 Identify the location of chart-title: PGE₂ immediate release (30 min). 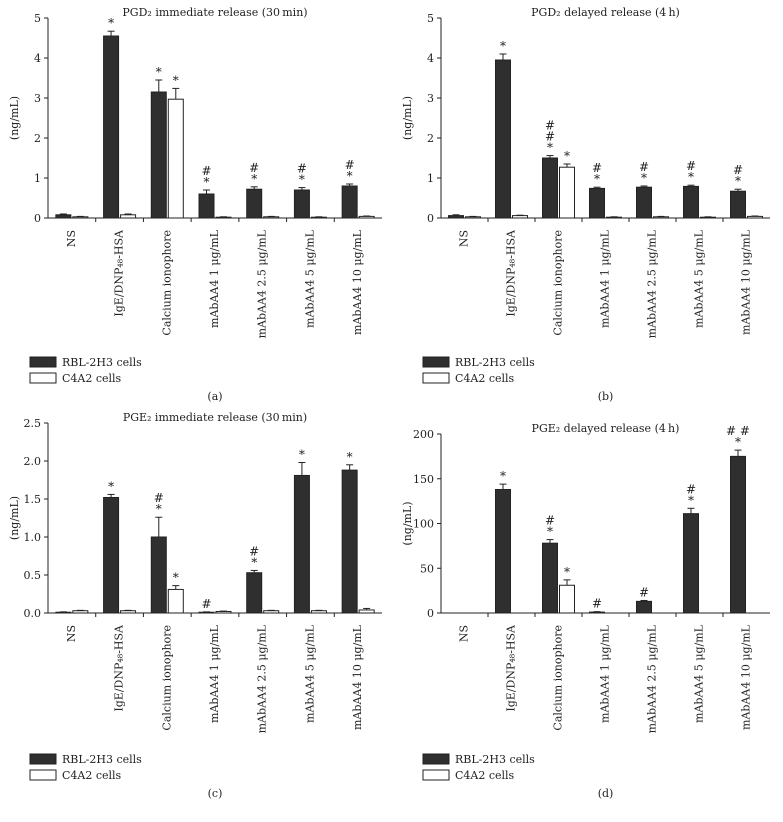
(215, 417).